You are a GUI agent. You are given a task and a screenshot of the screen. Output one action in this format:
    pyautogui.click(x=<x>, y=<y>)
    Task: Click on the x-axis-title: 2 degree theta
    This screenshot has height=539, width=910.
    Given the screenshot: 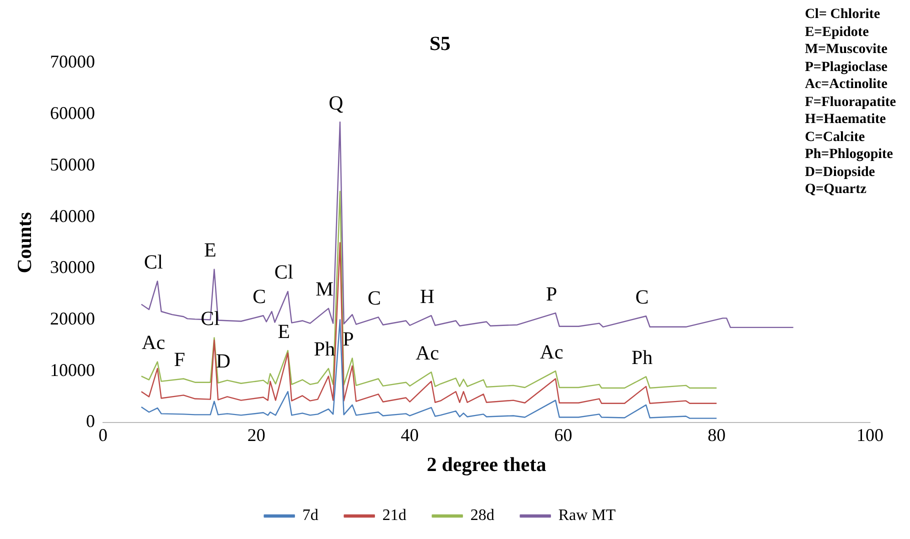 What is the action you would take?
    pyautogui.click(x=486, y=465)
    